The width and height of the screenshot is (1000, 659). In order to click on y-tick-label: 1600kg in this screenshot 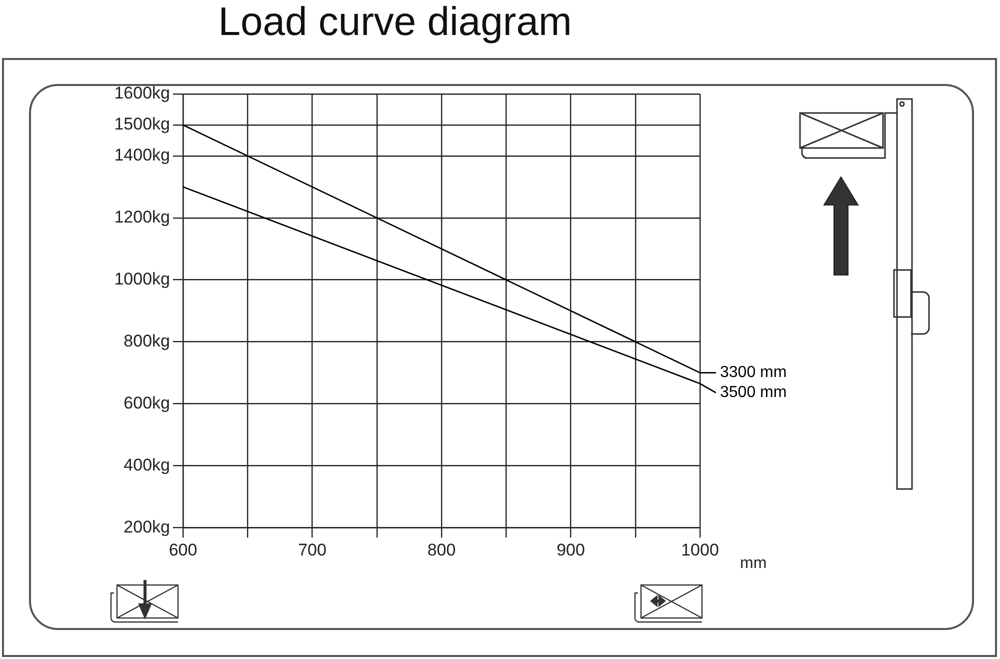, I will do `click(142, 93)`.